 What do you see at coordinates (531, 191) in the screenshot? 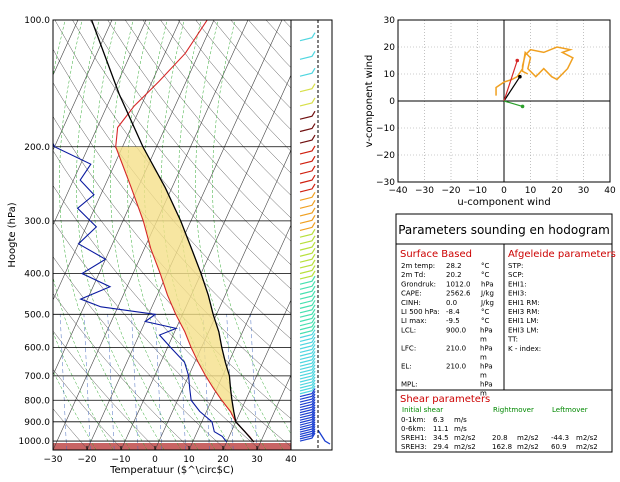
I see `hodo-x-tick-label: 10` at bounding box center [531, 191].